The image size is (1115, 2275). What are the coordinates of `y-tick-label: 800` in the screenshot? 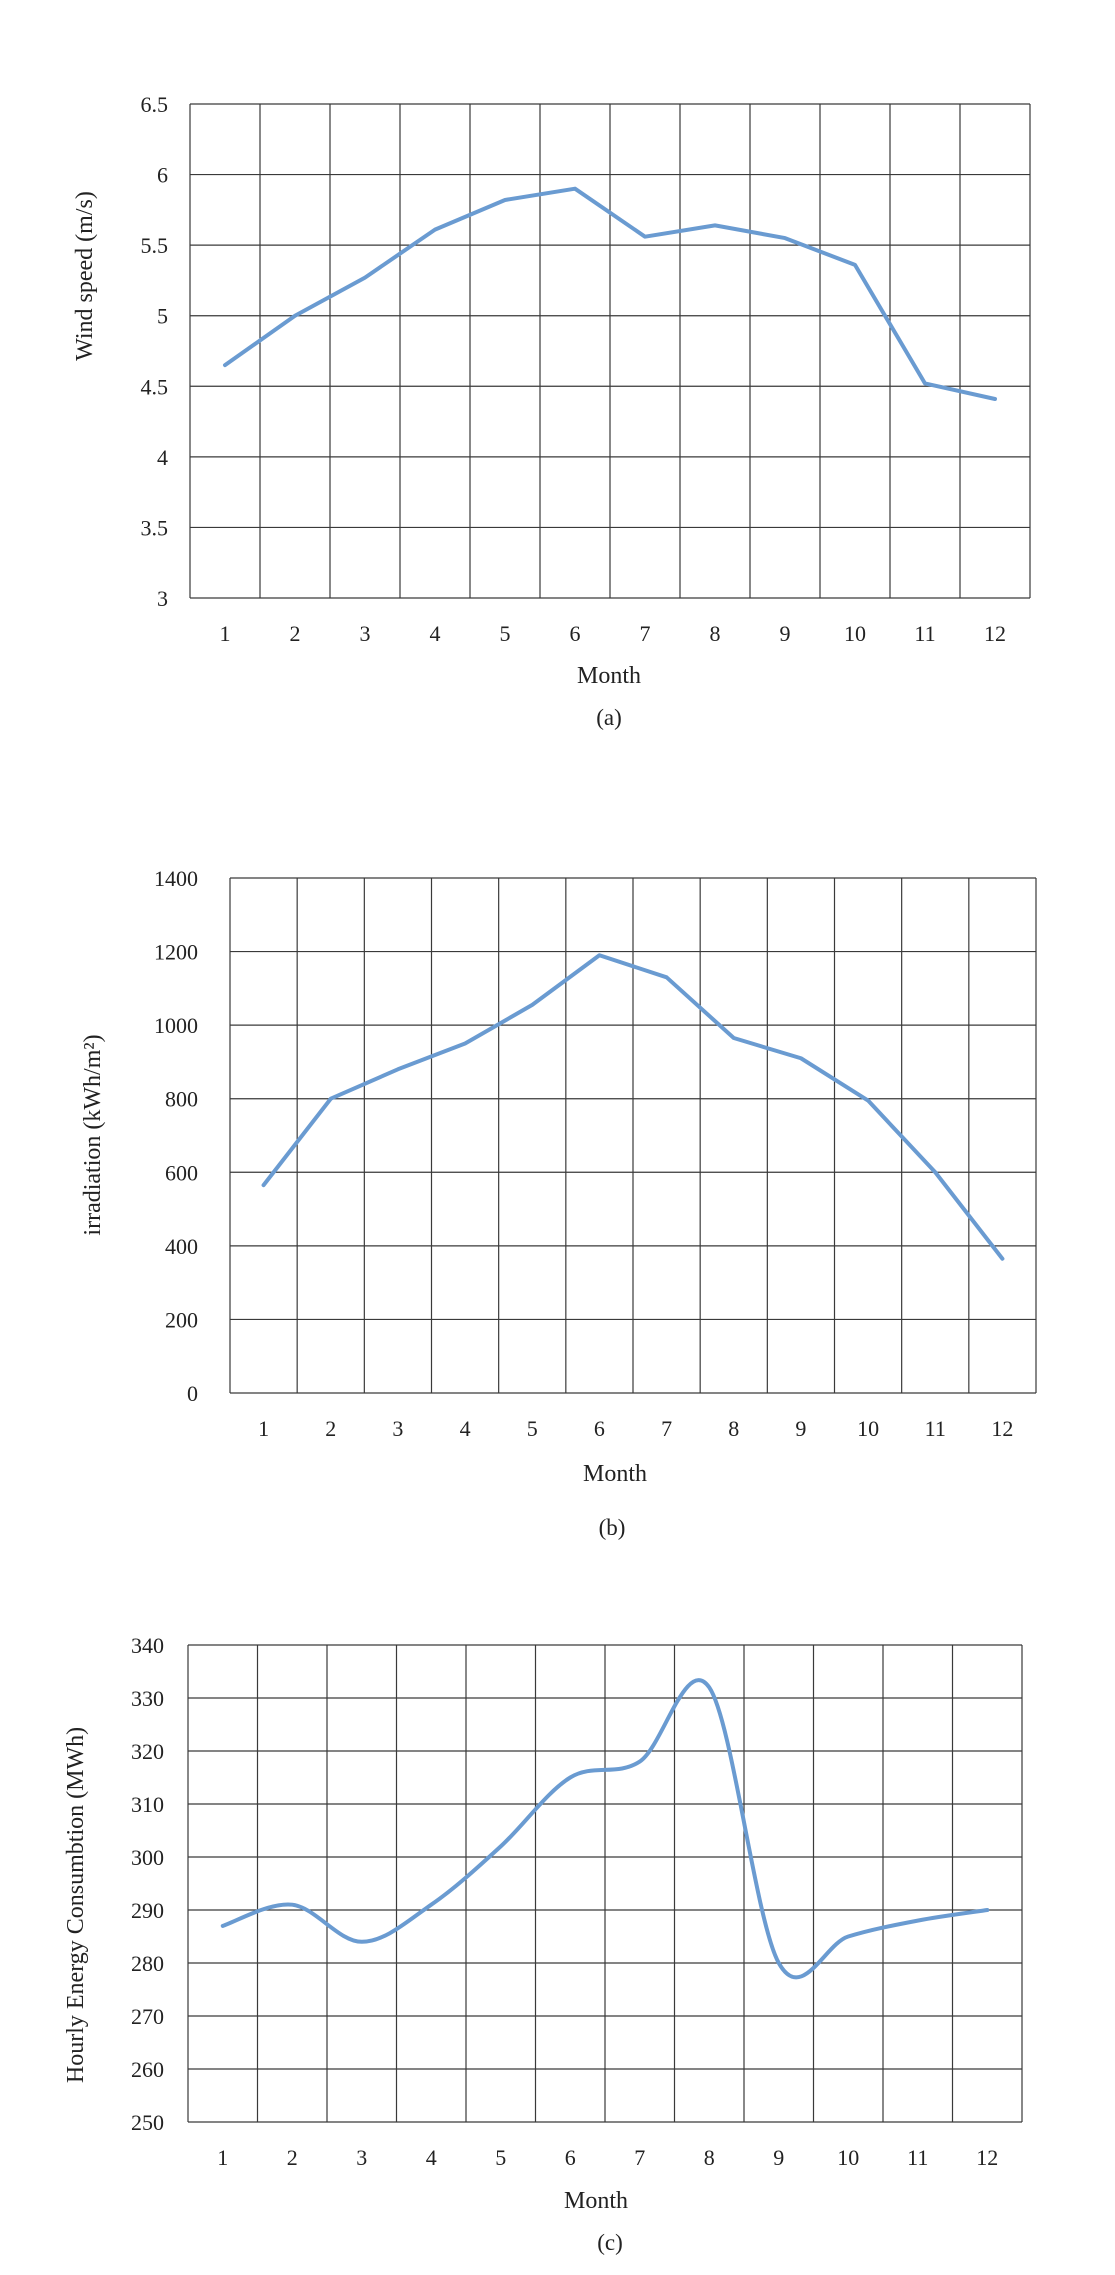 It's located at (181, 1099).